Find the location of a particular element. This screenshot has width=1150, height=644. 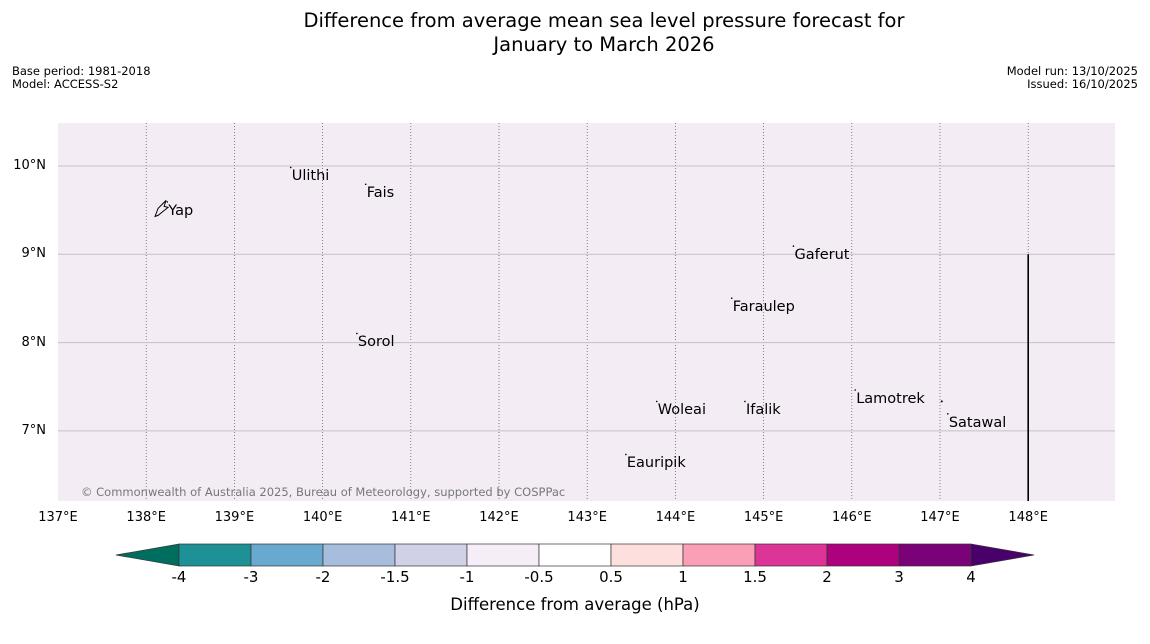

lat-tick-label: 9°N is located at coordinates (34, 254).